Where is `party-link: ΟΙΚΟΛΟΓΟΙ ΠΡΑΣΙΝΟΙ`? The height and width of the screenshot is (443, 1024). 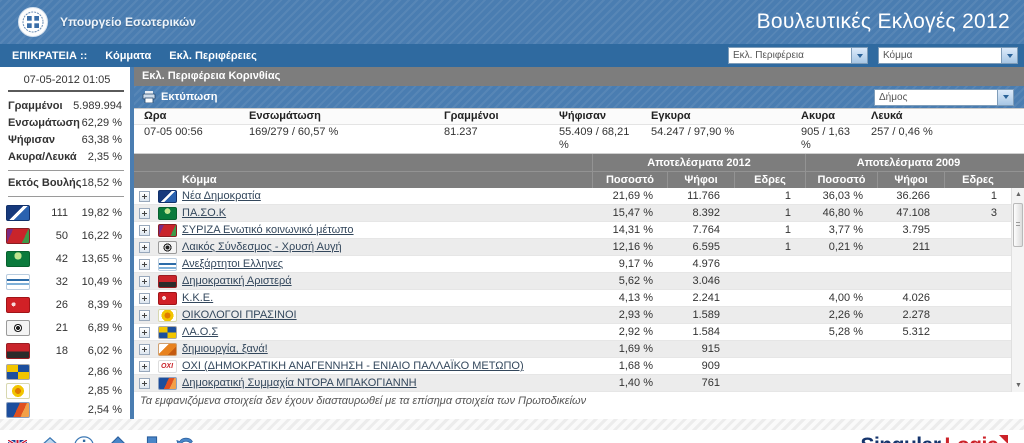 party-link: ΟΙΚΟΛΟΓΟΙ ΠΡΑΣΙΝΟΙ is located at coordinates (239, 315).